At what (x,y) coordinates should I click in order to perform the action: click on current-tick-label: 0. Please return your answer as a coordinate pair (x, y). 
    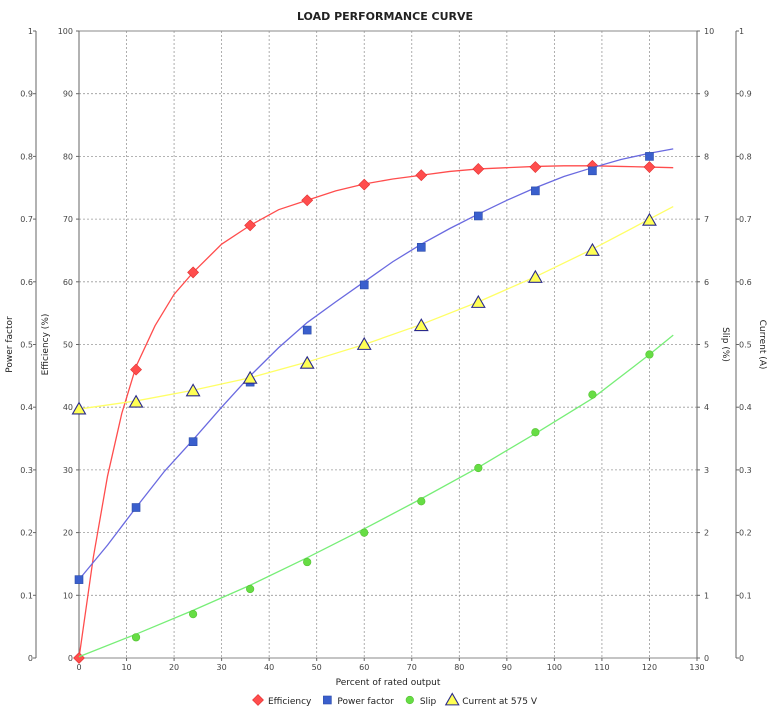
    Looking at the image, I should click on (741, 658).